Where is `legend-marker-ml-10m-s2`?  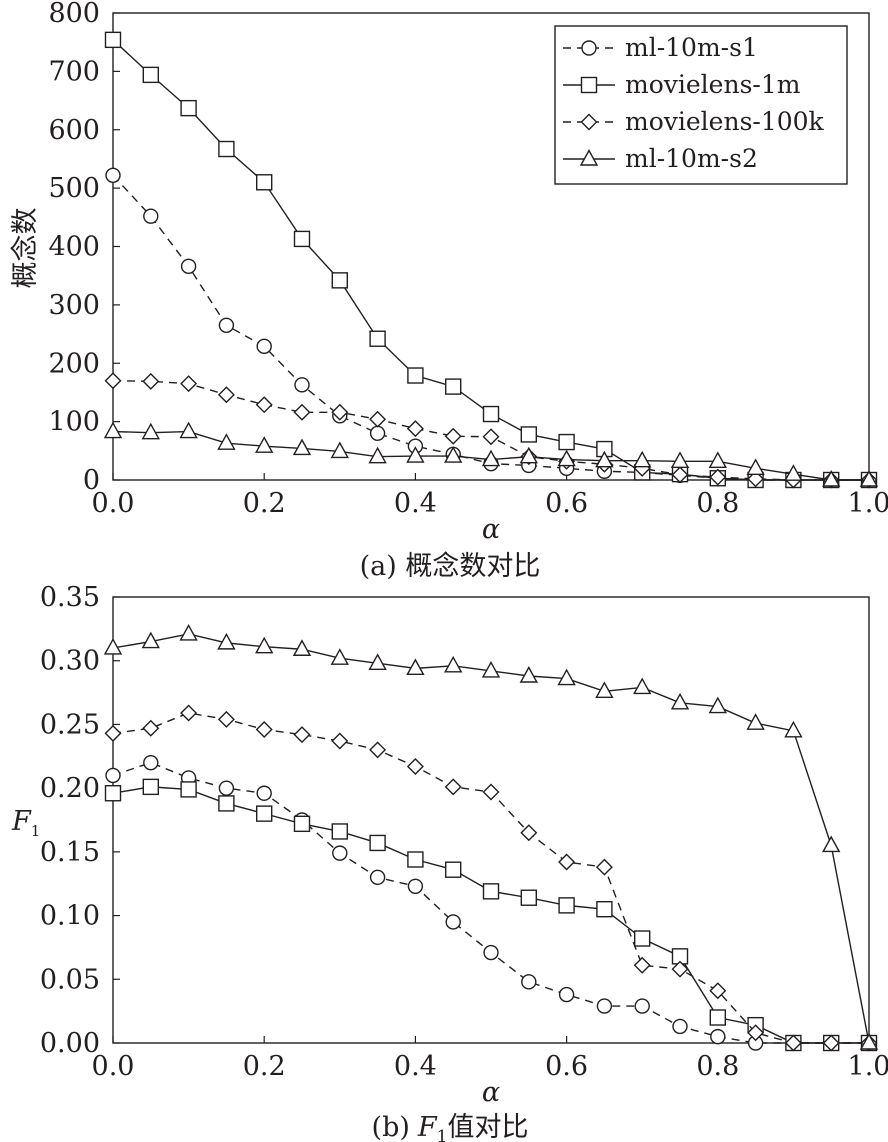
legend-marker-ml-10m-s2 is located at coordinates (589, 157).